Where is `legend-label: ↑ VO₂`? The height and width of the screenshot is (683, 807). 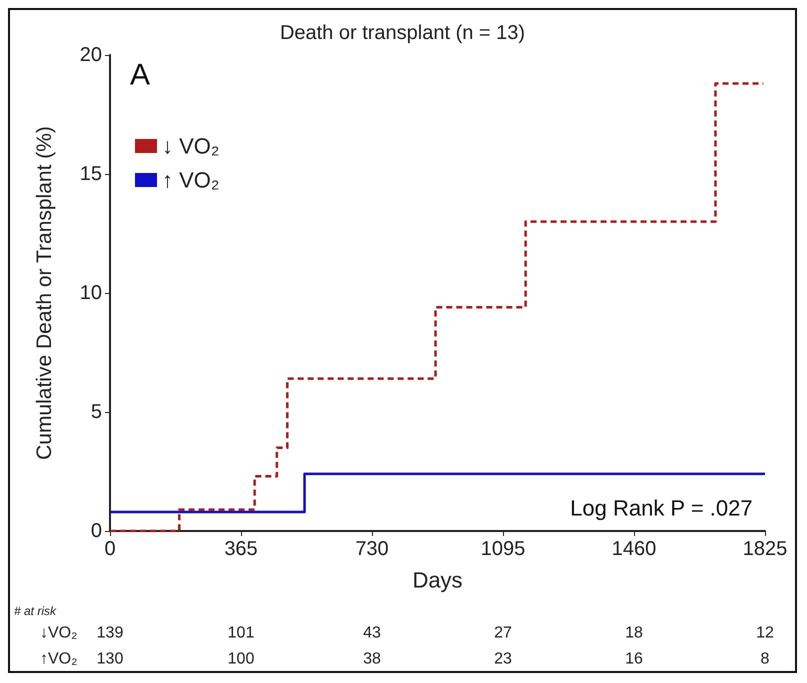 legend-label: ↑ VO₂ is located at coordinates (191, 180).